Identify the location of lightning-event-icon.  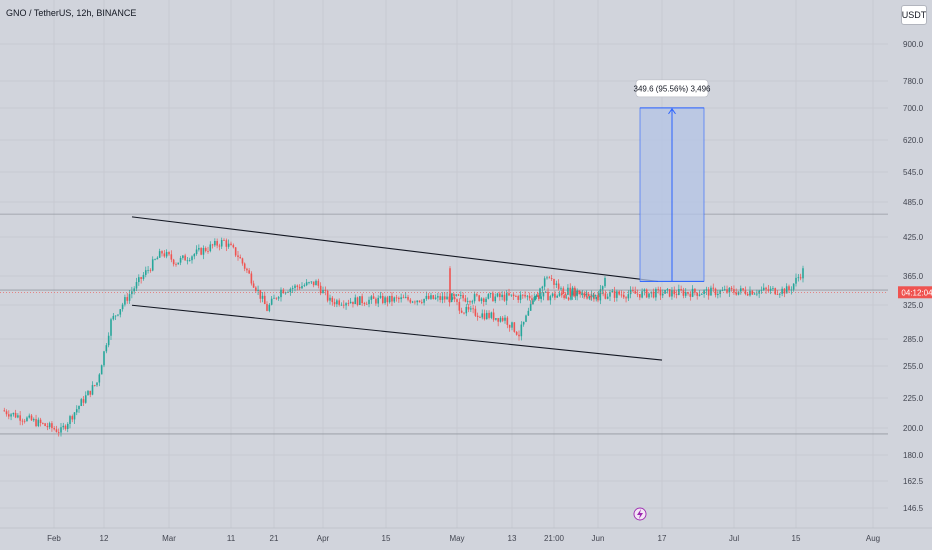
(640, 514).